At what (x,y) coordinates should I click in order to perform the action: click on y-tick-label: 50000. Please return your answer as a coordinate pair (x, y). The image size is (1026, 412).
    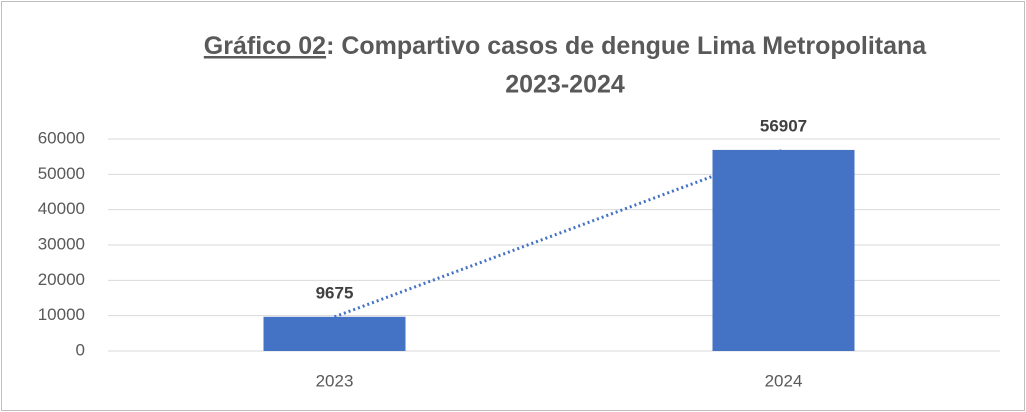
    Looking at the image, I should click on (61, 173).